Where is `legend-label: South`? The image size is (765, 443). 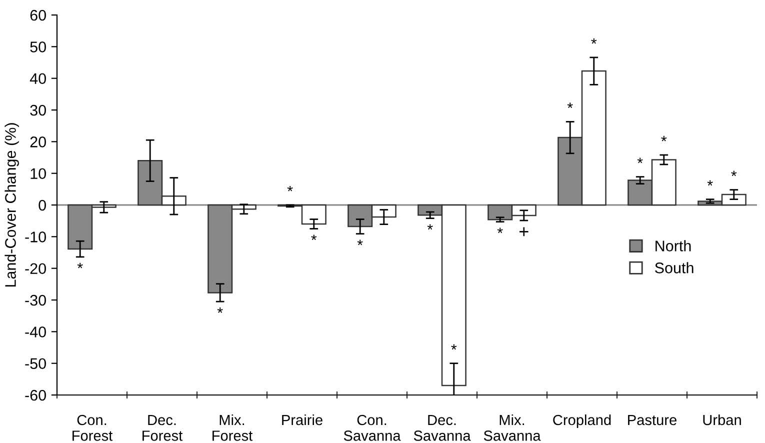
legend-label: South is located at coordinates (674, 268).